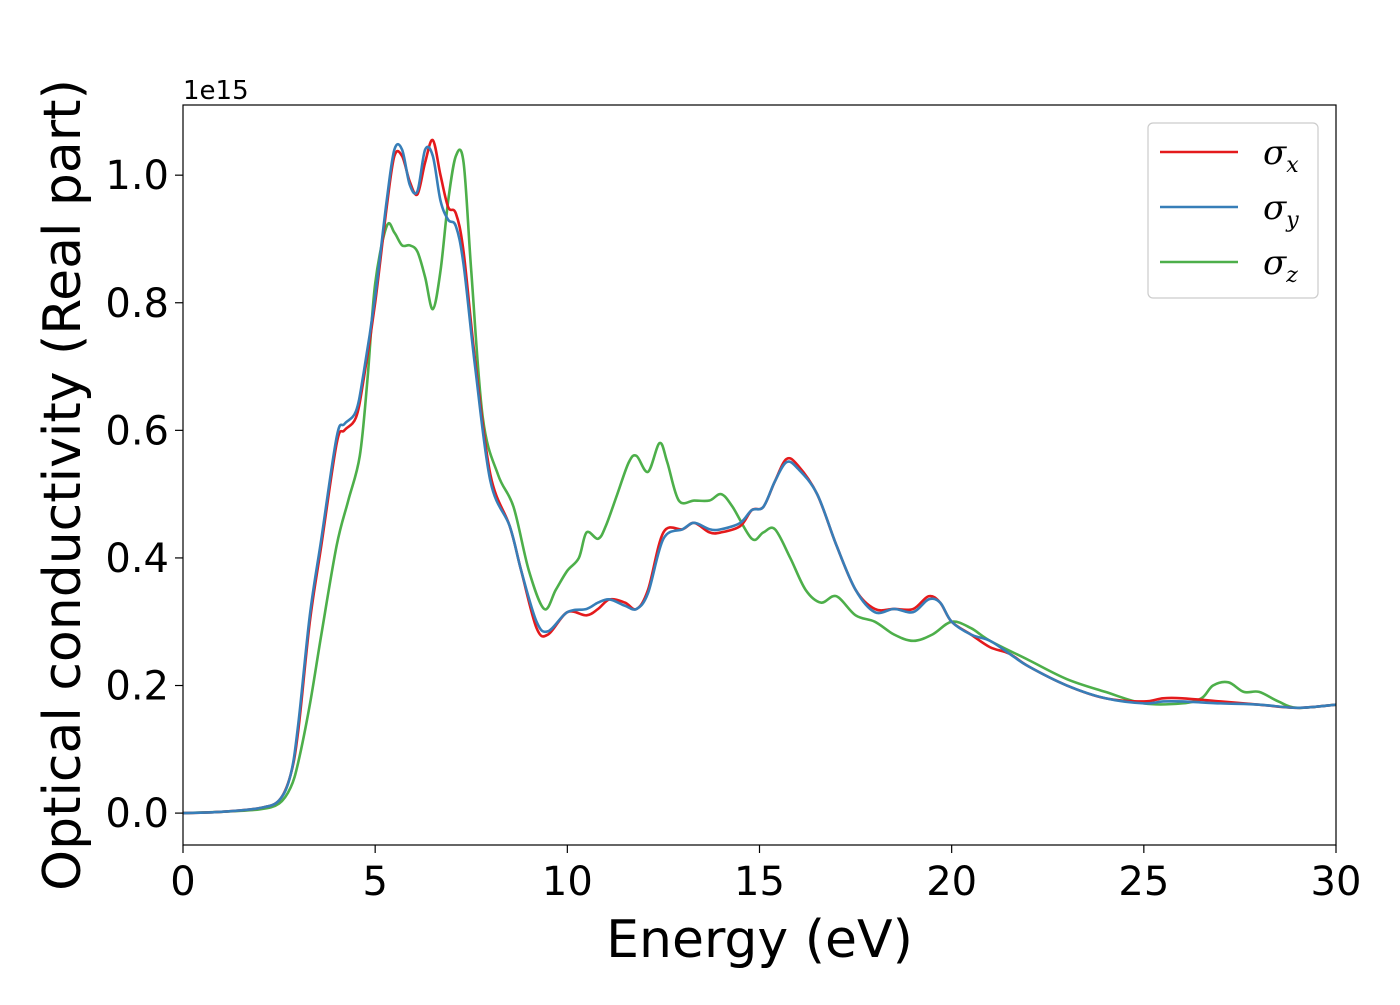 This screenshot has width=1400, height=1005. I want to click on legend-label-x: σx, so click(1281, 155).